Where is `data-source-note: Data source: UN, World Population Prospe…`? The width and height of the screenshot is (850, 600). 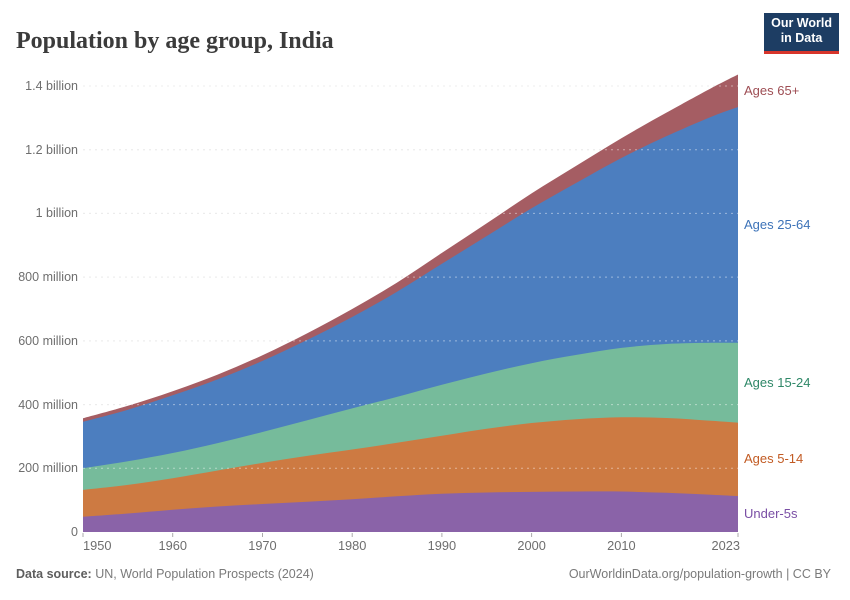
data-source-note: Data source: UN, World Population Prospe… is located at coordinates (165, 574).